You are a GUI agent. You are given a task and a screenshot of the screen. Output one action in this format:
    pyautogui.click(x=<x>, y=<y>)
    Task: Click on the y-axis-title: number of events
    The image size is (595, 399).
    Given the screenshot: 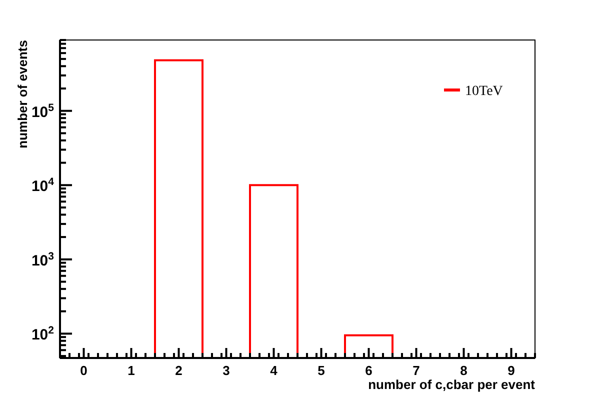 What is the action you would take?
    pyautogui.click(x=22, y=94)
    